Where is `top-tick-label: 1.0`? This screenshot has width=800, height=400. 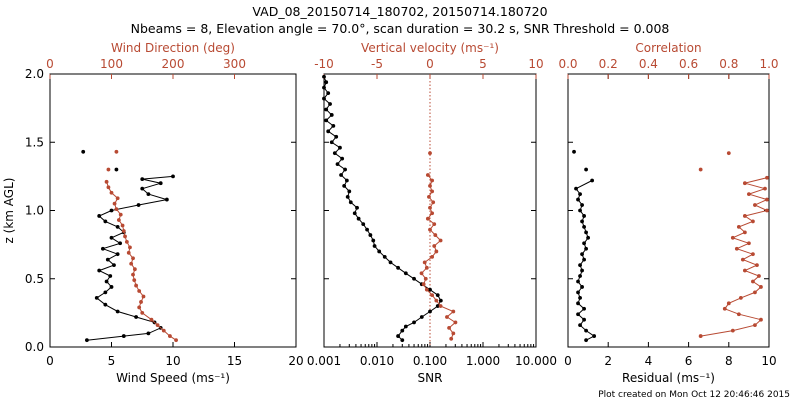 top-tick-label: 1.0 is located at coordinates (768, 64).